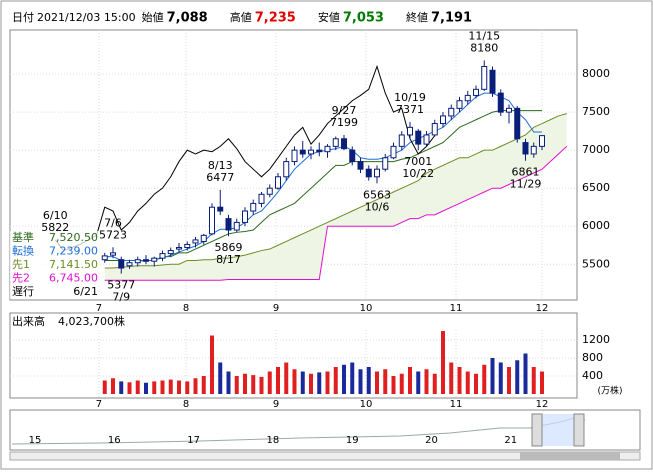 The height and width of the screenshot is (474, 653). I want to click on scrollbar, so click(325, 456).